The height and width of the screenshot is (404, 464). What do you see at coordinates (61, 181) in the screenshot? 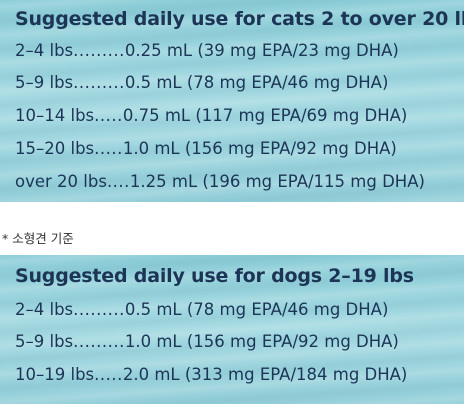
I see `weight-range: over 20 lbs` at bounding box center [61, 181].